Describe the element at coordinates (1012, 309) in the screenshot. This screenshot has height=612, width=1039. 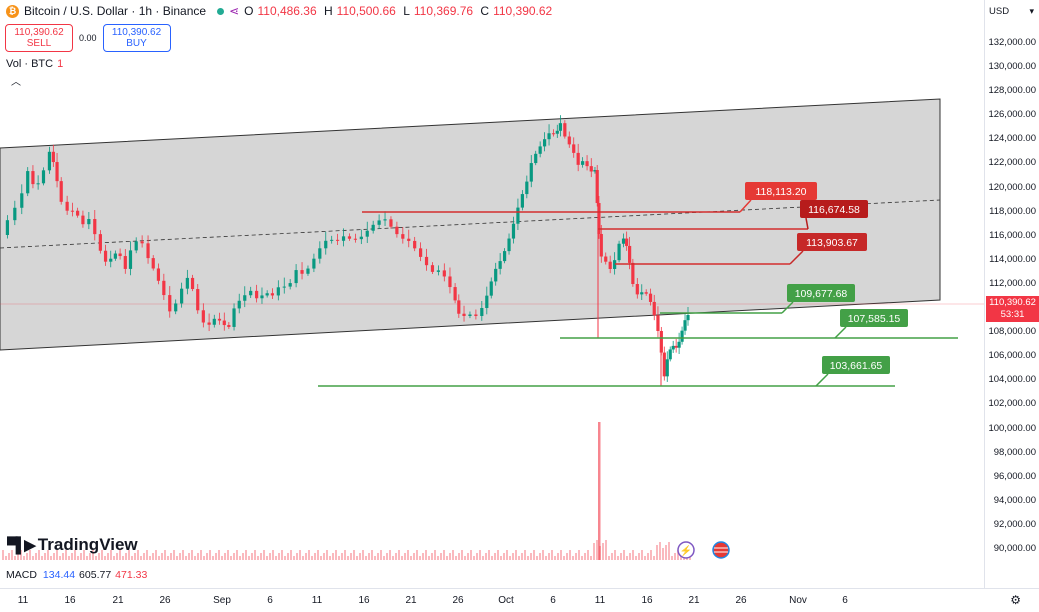
I see `current-price-tag: 110,390.62 53:31` at that location.